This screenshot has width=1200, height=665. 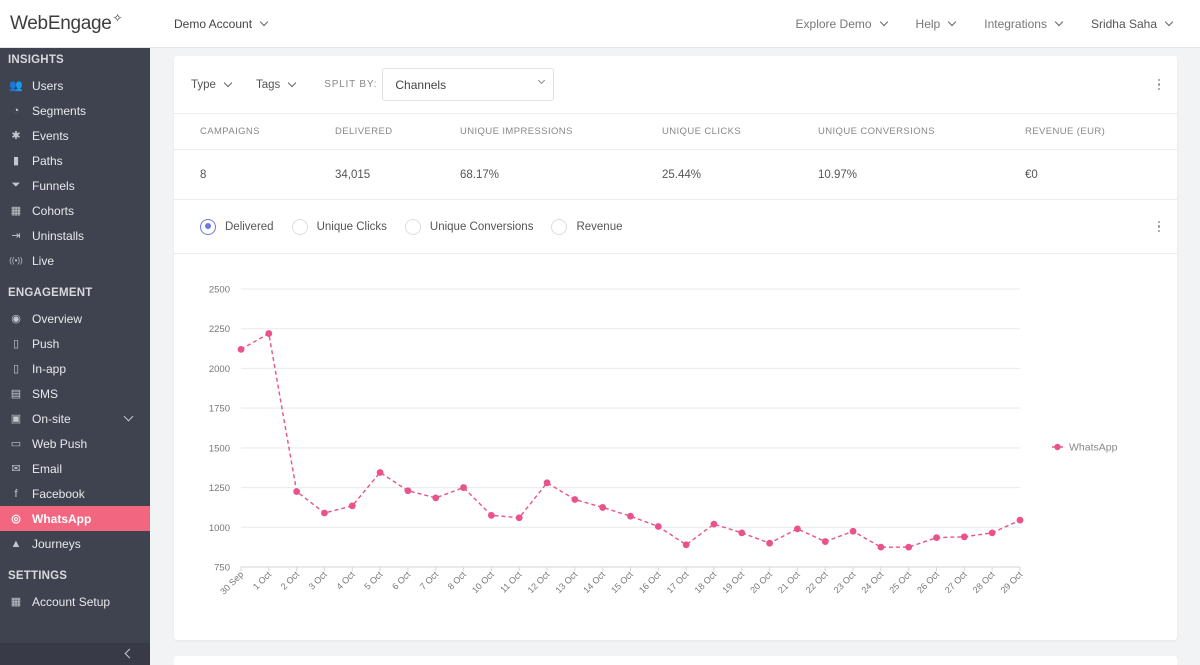 I want to click on sidebar-item-label: Segments, so click(x=59, y=110).